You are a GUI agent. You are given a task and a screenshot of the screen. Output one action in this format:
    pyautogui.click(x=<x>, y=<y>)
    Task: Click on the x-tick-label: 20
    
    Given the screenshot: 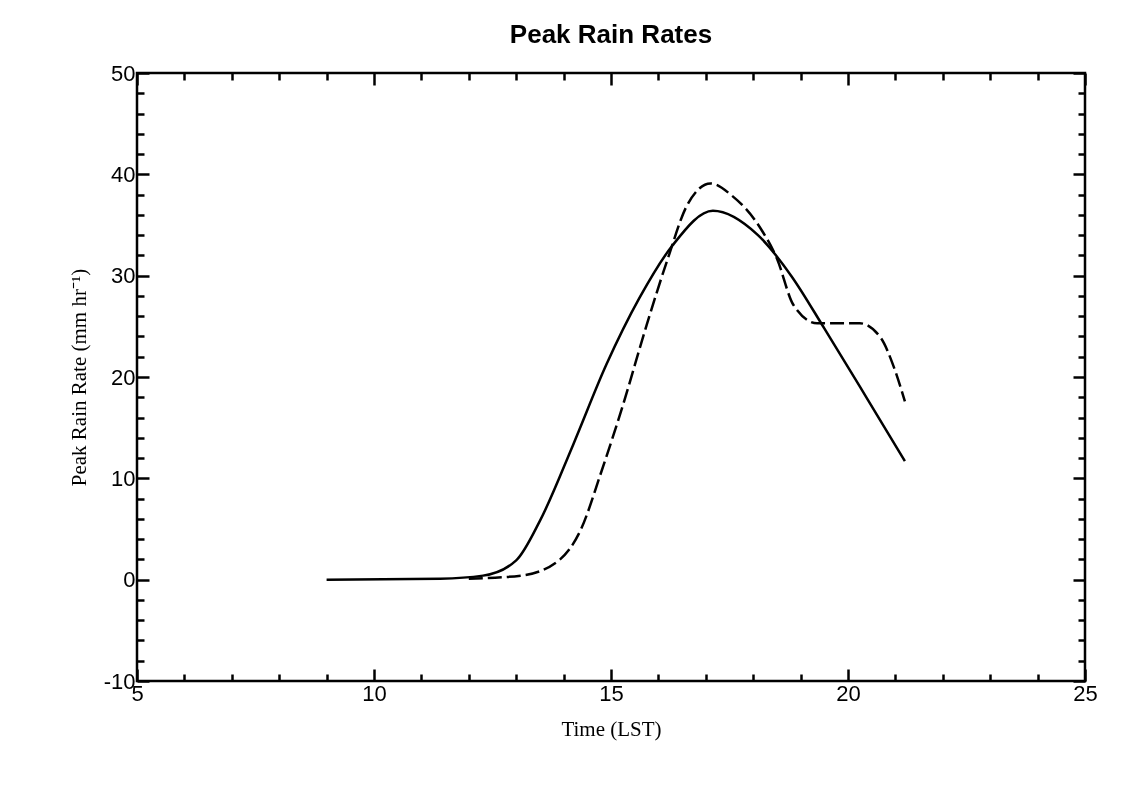 What is the action you would take?
    pyautogui.click(x=848, y=693)
    